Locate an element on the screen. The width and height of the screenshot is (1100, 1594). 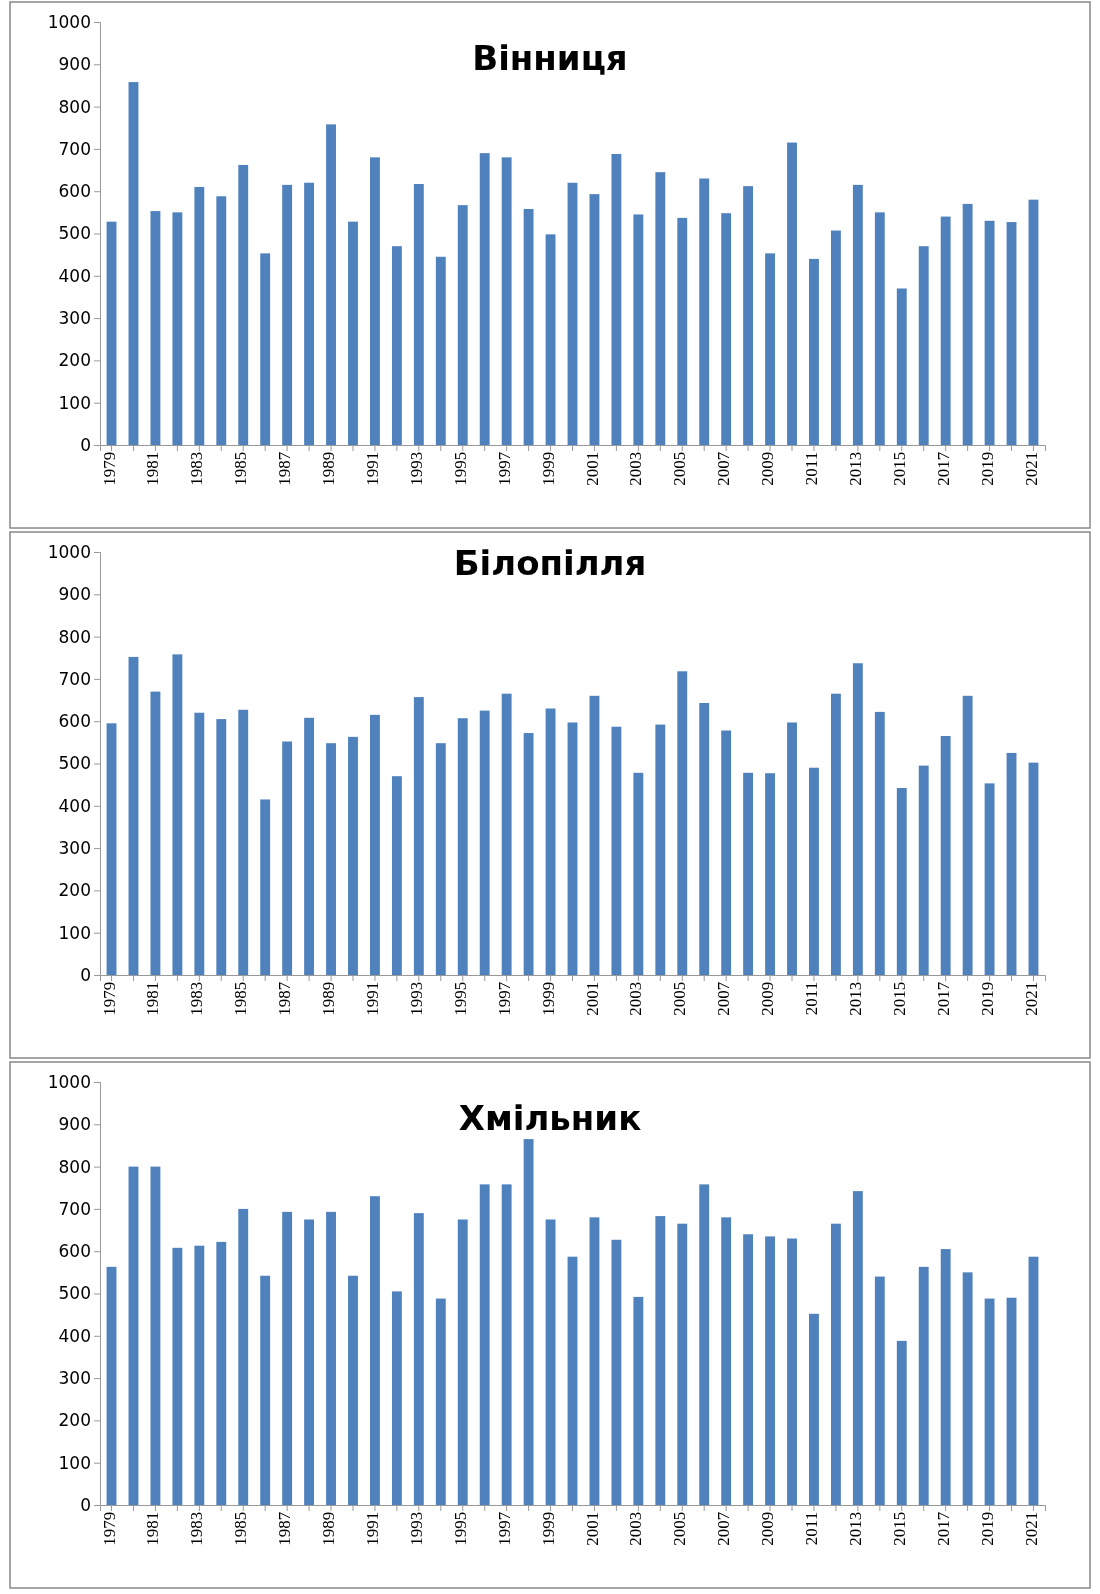
y-tick-label: 900 is located at coordinates (74, 1124).